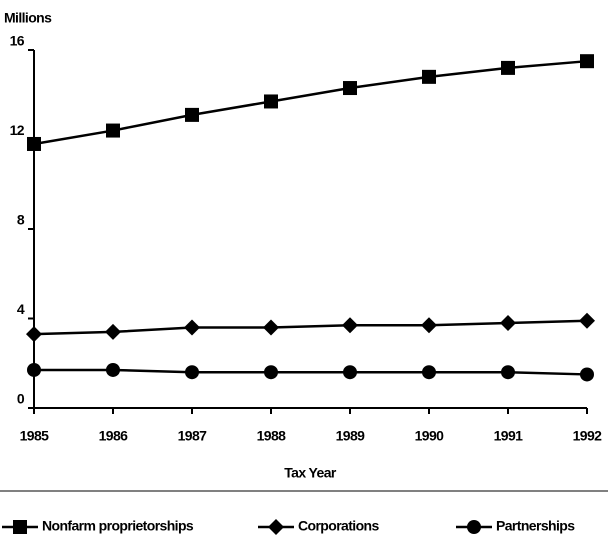 This screenshot has height=544, width=608. Describe the element at coordinates (509, 436) in the screenshot. I see `x-tick-label: 1991` at that location.